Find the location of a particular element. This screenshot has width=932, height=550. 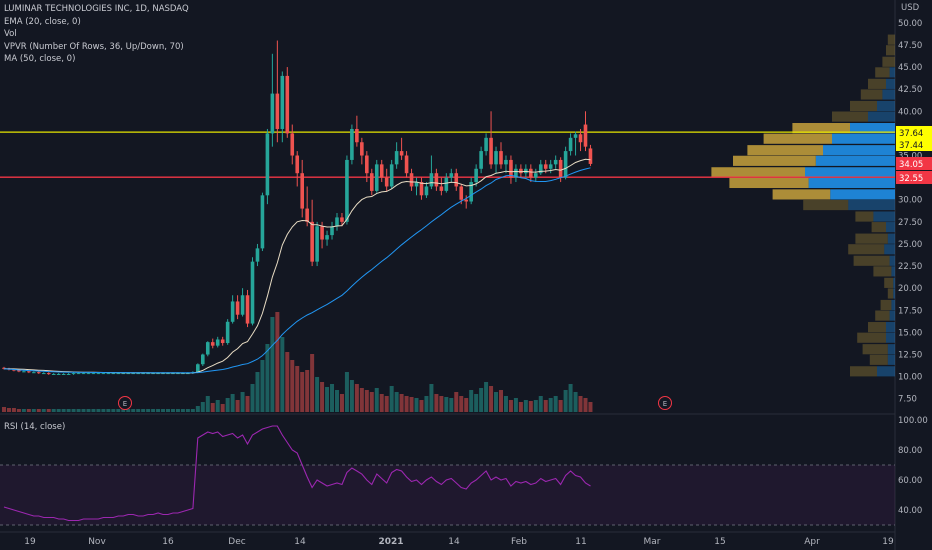

time-tick-label: Mar is located at coordinates (652, 542).